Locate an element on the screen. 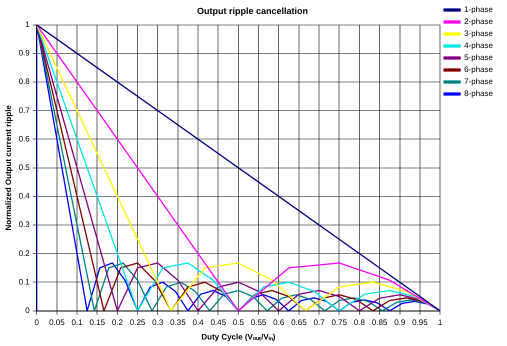 This screenshot has width=507, height=346. x-tick-label: 0.6 is located at coordinates (279, 322).